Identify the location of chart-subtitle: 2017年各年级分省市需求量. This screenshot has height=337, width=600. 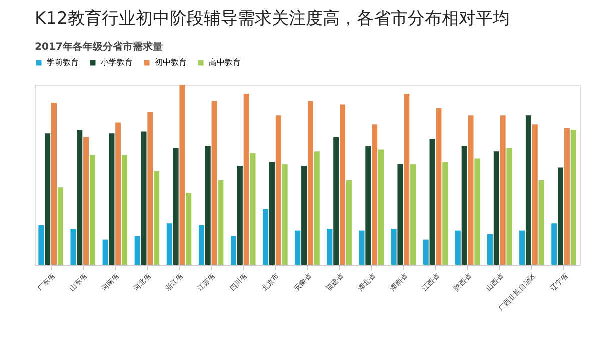
(99, 47).